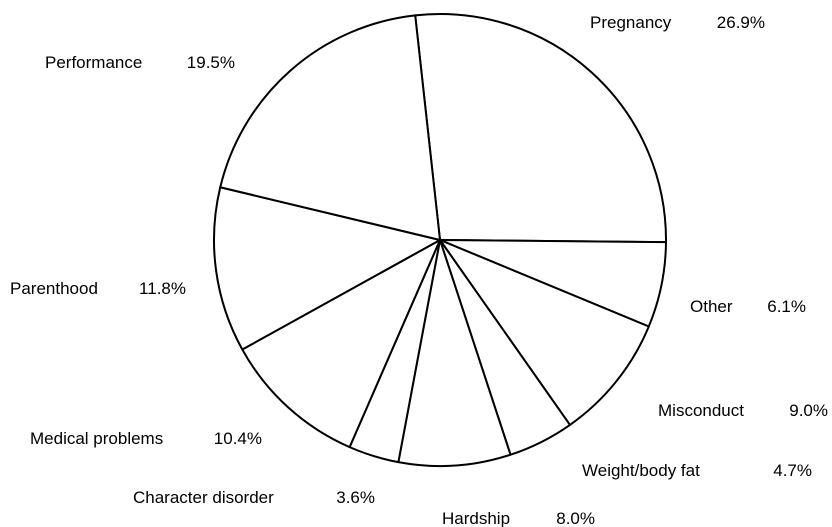  Describe the element at coordinates (808, 410) in the screenshot. I see `slice-value-label: 9.0%` at that location.